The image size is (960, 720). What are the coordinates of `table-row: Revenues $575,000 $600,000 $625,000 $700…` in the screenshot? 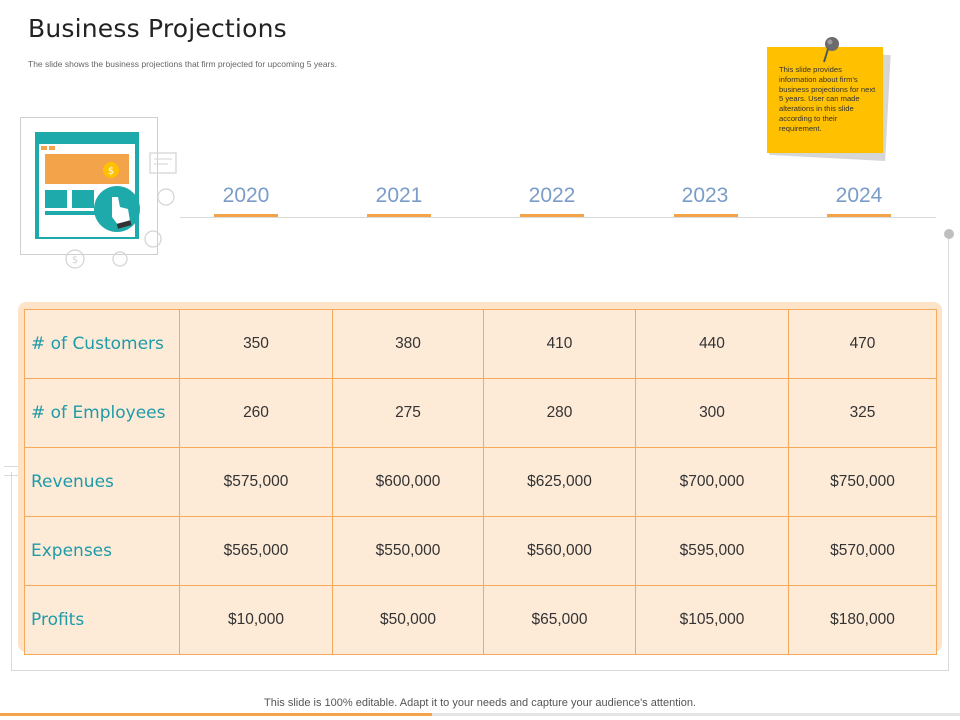 It's located at (480, 482).